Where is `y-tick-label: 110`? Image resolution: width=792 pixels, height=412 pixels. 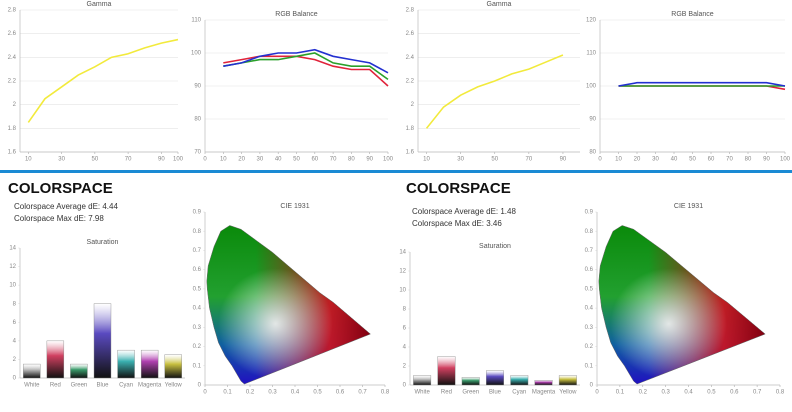
y-tick-label: 110 is located at coordinates (196, 21).